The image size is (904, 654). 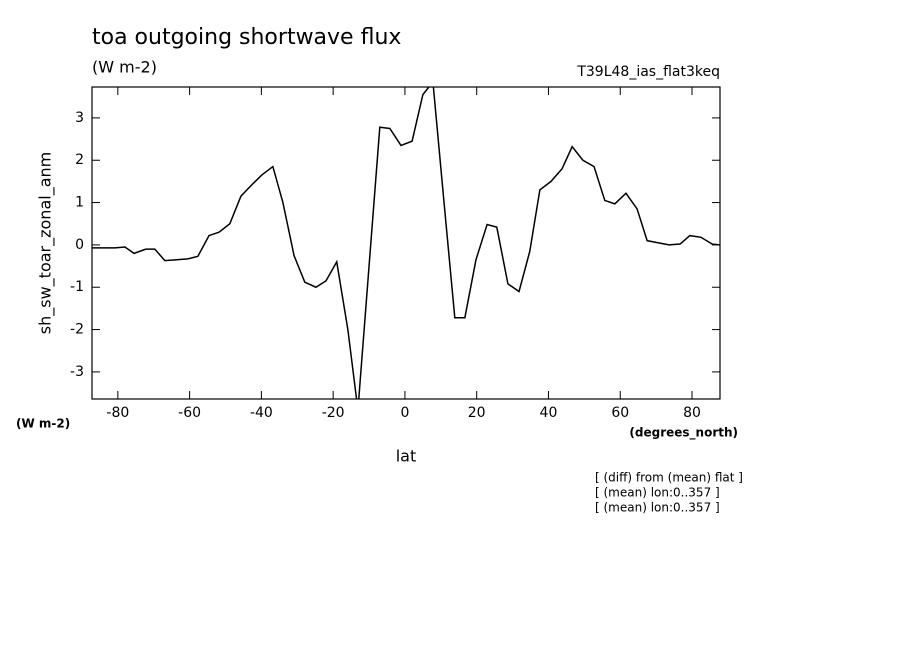 I want to click on x-tick-label: -60, so click(x=189, y=413).